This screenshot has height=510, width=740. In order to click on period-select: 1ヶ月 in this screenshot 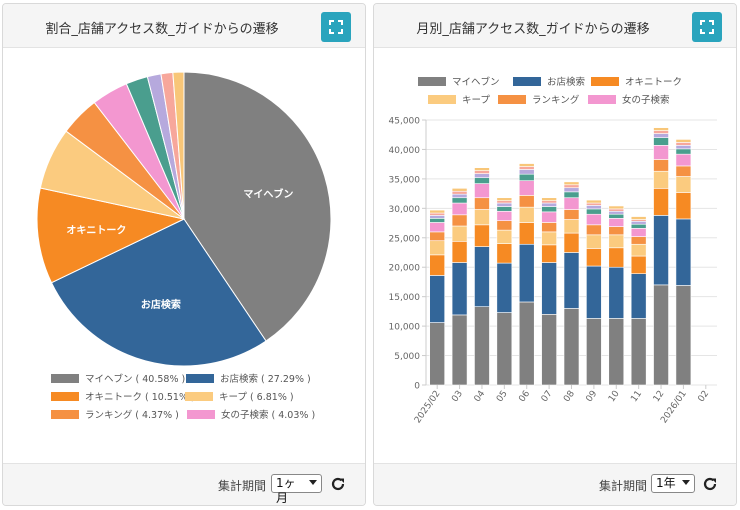, I will do `click(296, 489)`.